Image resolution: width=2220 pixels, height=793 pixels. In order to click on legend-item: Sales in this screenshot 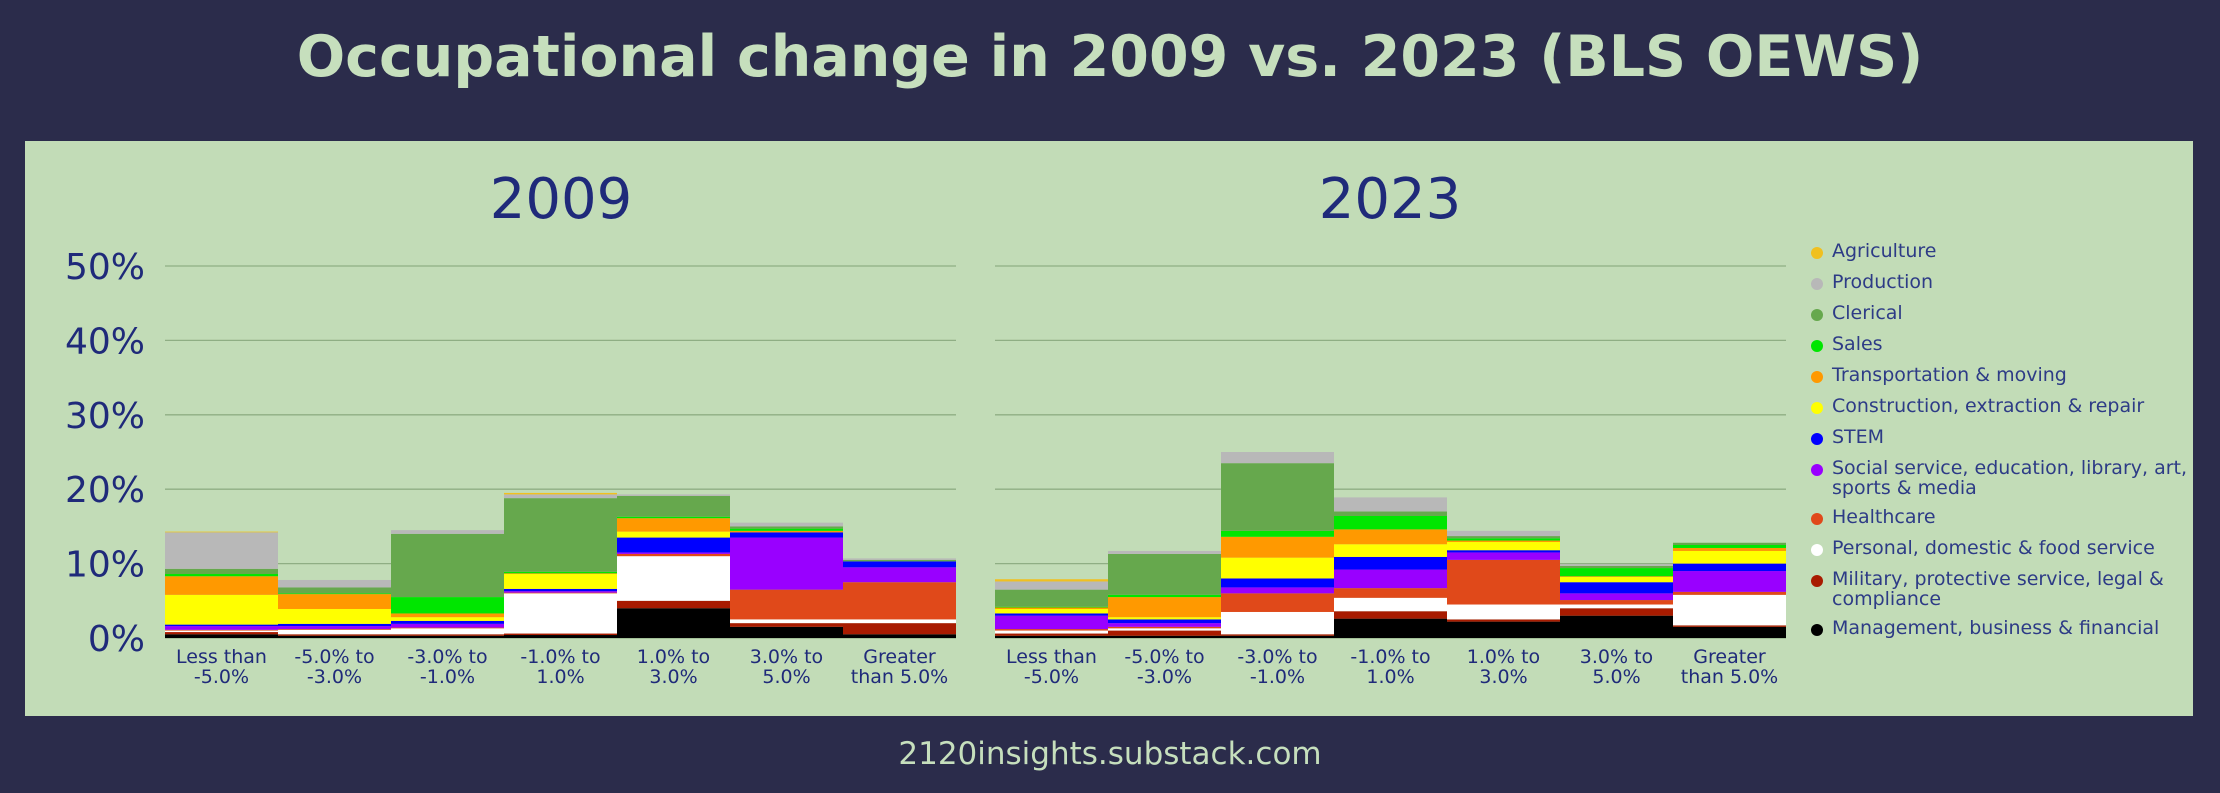, I will do `click(2010, 349)`.